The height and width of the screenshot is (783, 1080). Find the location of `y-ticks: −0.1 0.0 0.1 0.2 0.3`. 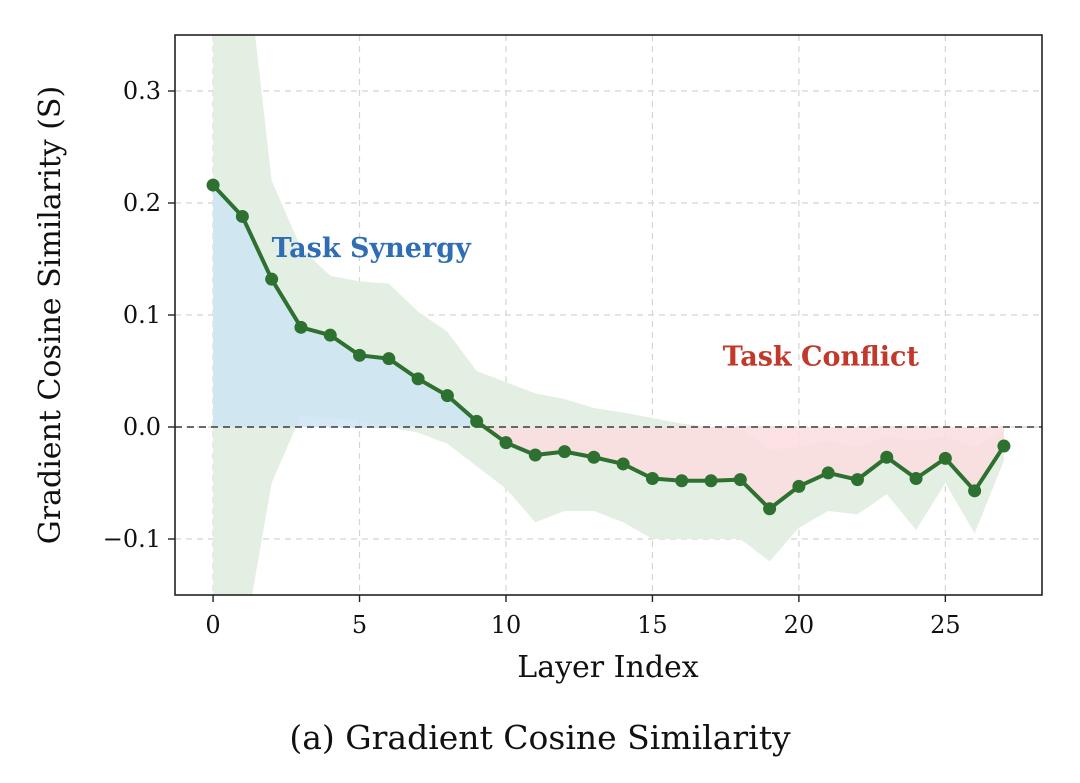

y-ticks: −0.1 0.0 0.1 0.2 0.3 is located at coordinates (139, 315).